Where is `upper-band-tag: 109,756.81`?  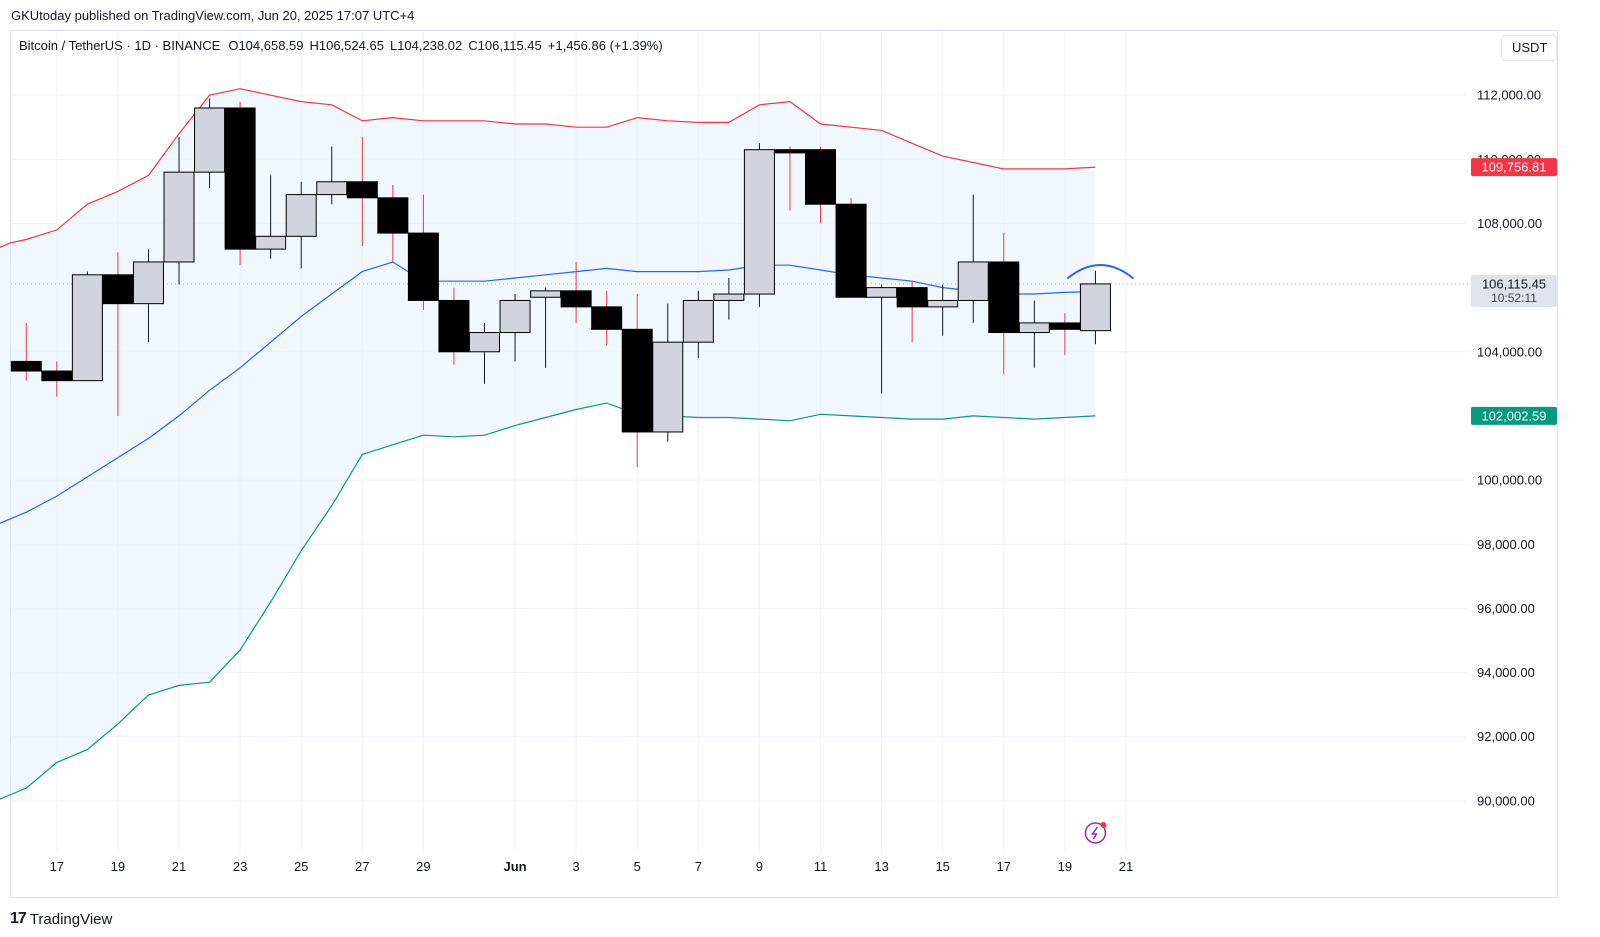
upper-band-tag: 109,756.81 is located at coordinates (1514, 167).